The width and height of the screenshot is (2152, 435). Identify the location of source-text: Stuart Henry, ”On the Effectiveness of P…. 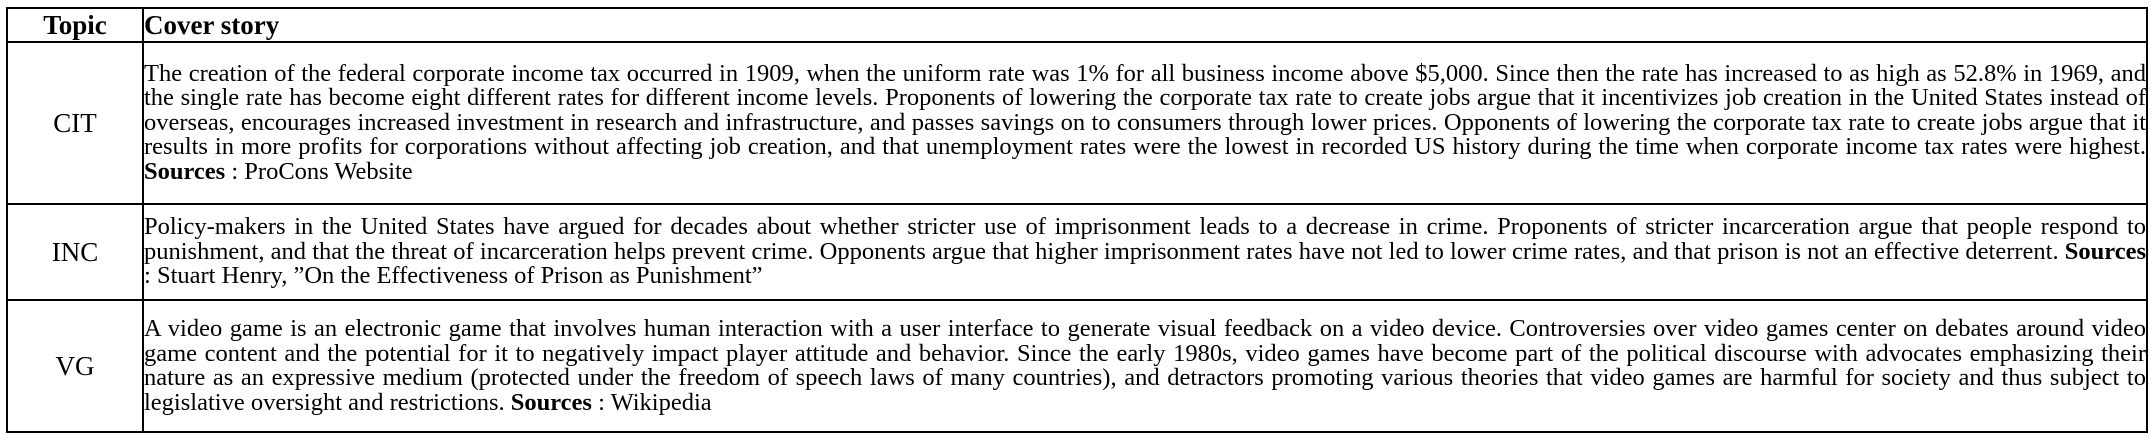
(459, 276).